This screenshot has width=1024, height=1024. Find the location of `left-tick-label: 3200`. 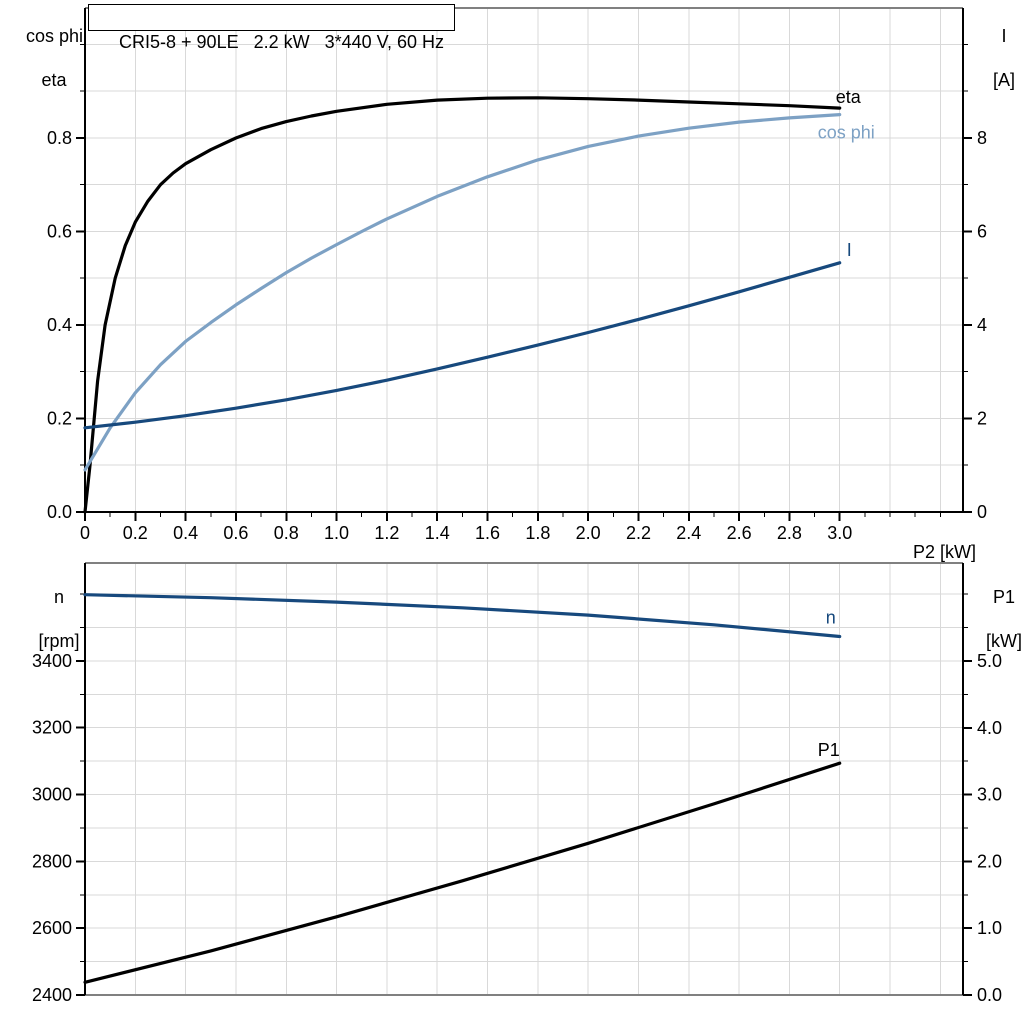

left-tick-label: 3200 is located at coordinates (52, 728).